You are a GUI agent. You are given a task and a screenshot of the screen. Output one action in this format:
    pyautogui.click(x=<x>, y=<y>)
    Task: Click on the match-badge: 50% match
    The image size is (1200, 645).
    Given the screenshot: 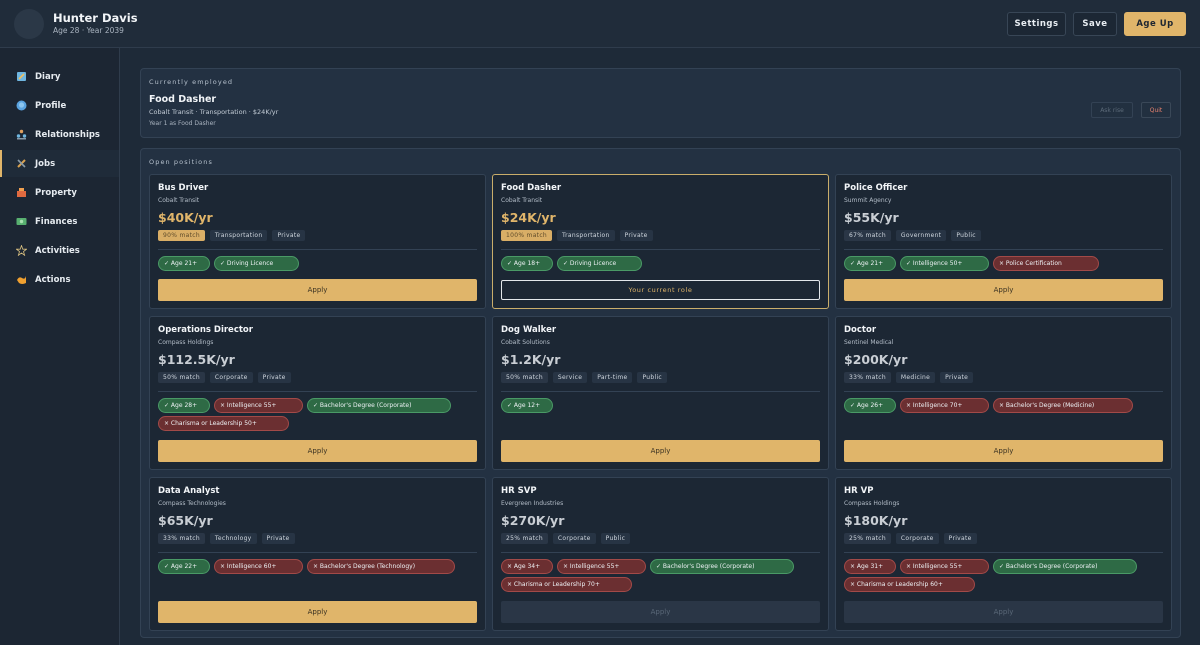 What is the action you would take?
    pyautogui.click(x=181, y=377)
    